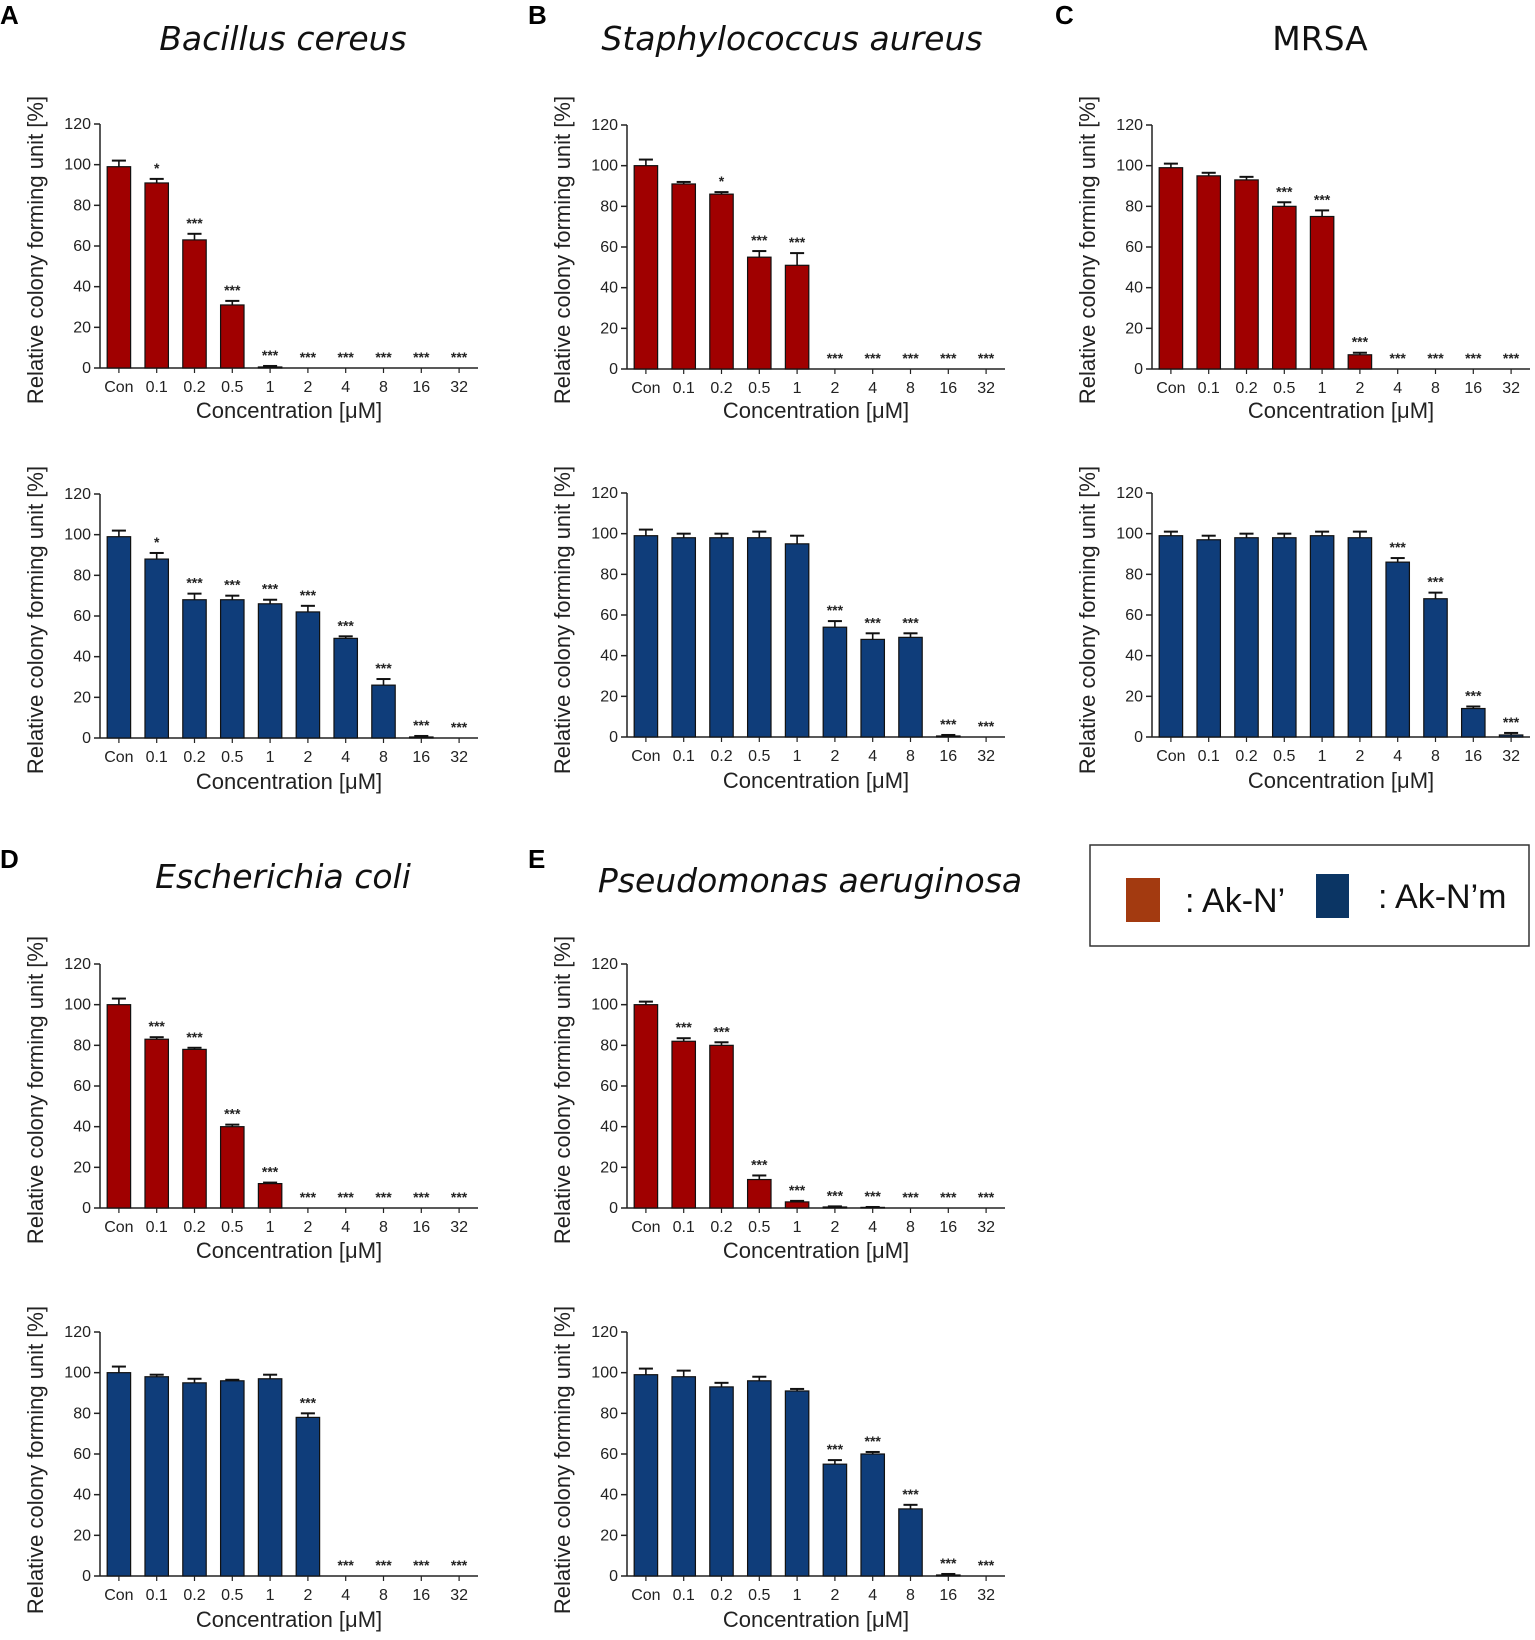 The width and height of the screenshot is (1535, 1640). I want to click on panel-letter-b: B, so click(537, 15).